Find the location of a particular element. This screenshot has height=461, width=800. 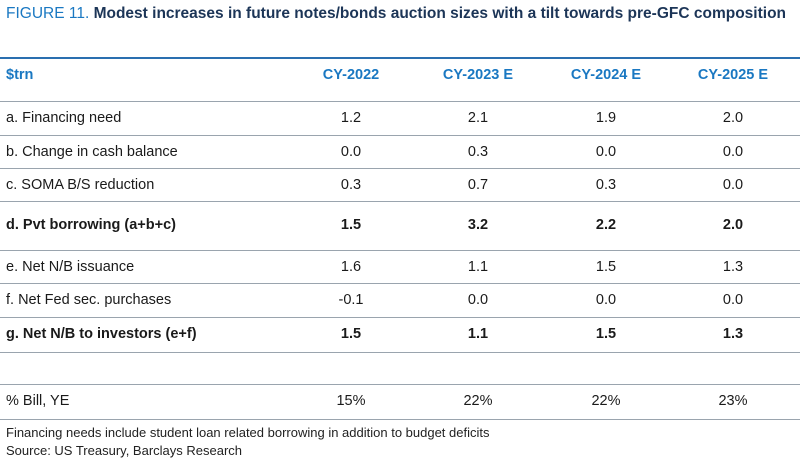

table-cell: 0.7 is located at coordinates (478, 185).